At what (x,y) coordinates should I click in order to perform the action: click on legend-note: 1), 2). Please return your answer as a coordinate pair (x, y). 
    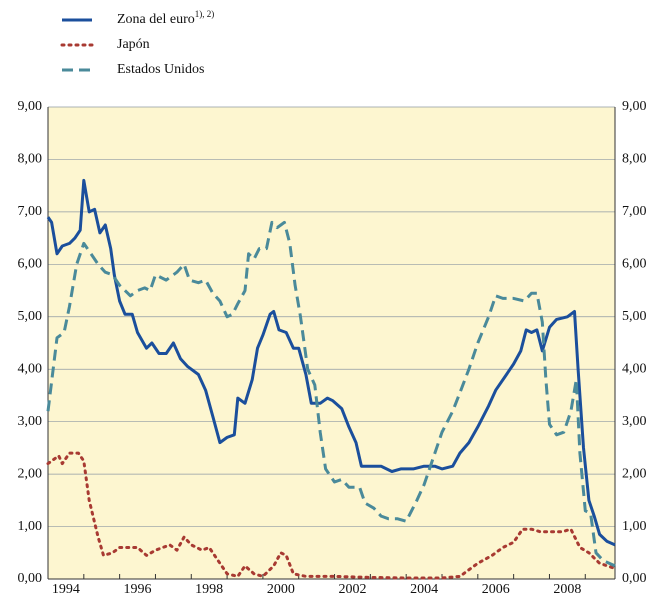
    Looking at the image, I should click on (205, 14).